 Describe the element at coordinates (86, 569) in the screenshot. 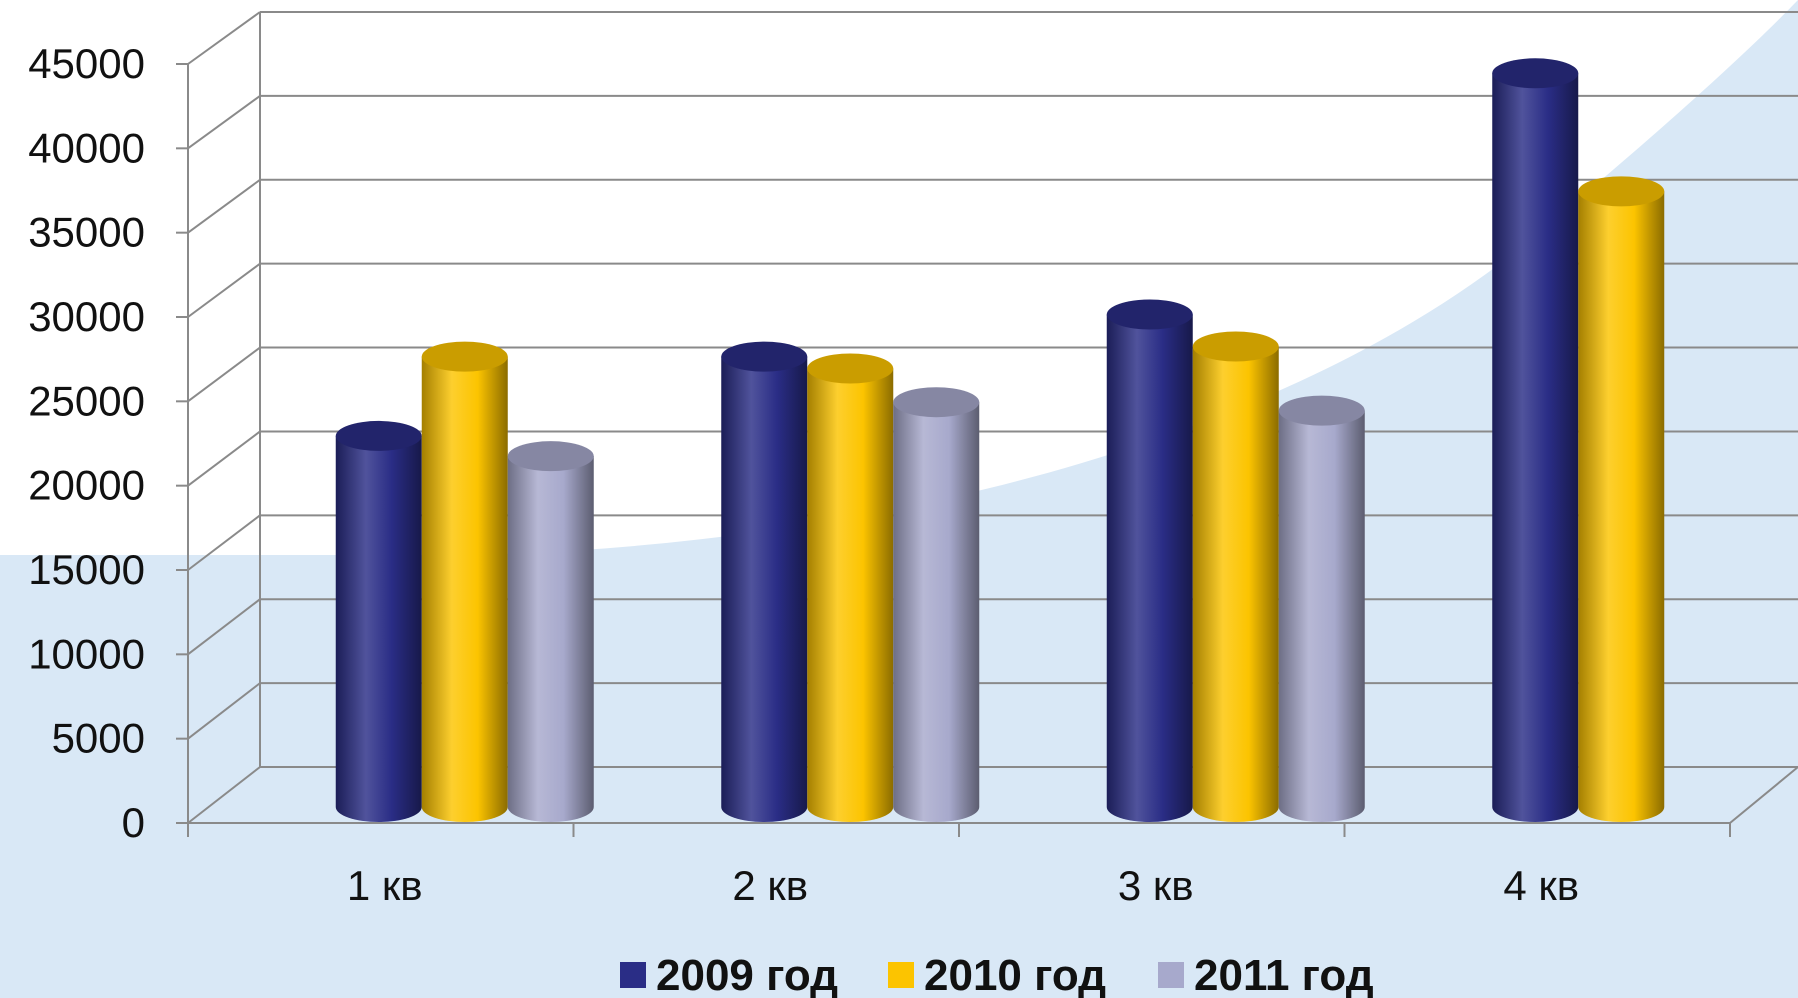

I see `y-tick-label: 15000` at that location.